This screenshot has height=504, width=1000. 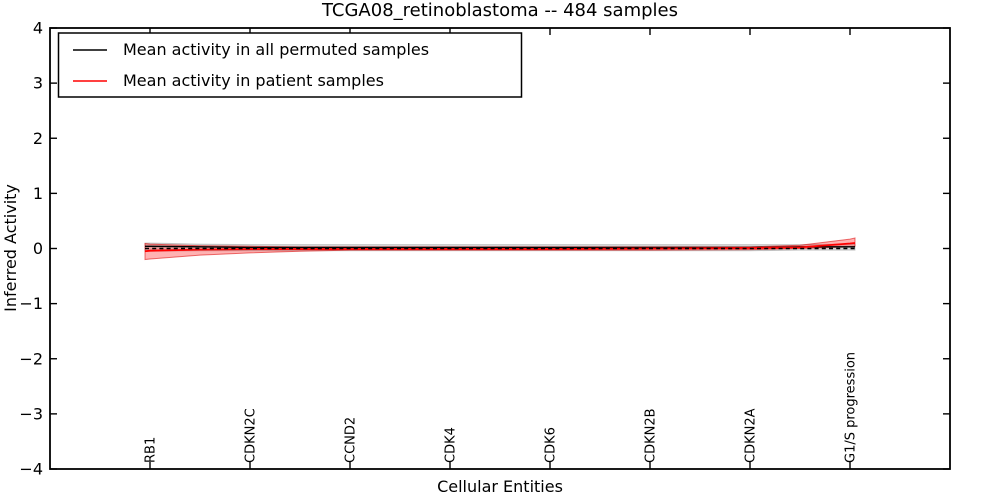 I want to click on y-tick-label: 4, so click(x=38, y=28).